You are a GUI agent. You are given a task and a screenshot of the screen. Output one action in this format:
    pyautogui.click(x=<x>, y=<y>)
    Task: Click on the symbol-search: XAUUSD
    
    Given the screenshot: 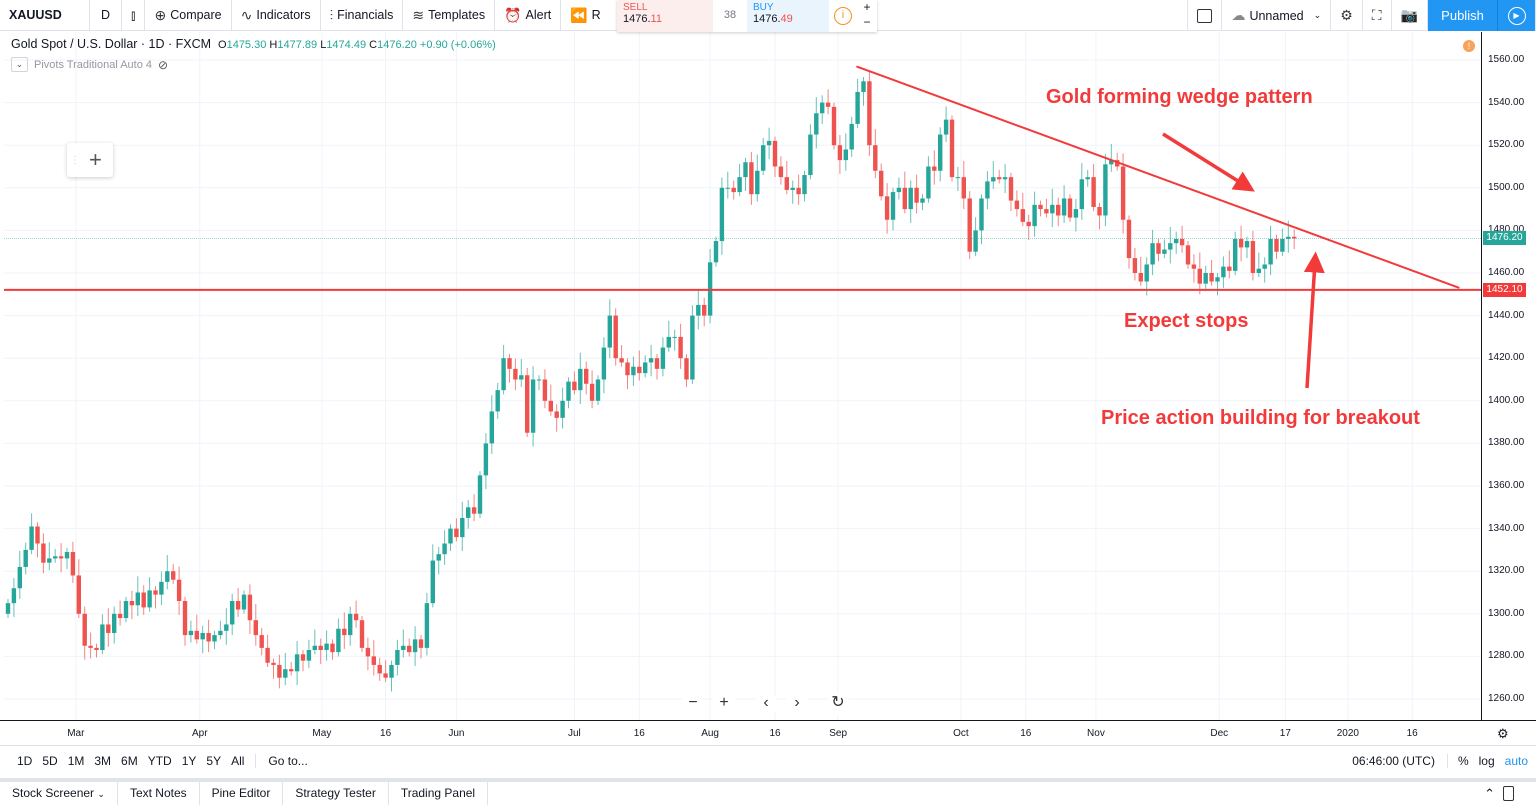 What is the action you would take?
    pyautogui.click(x=45, y=15)
    